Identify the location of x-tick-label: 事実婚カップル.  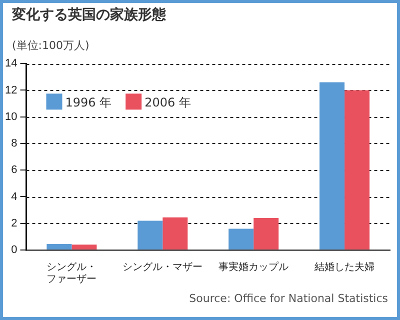
(253, 266).